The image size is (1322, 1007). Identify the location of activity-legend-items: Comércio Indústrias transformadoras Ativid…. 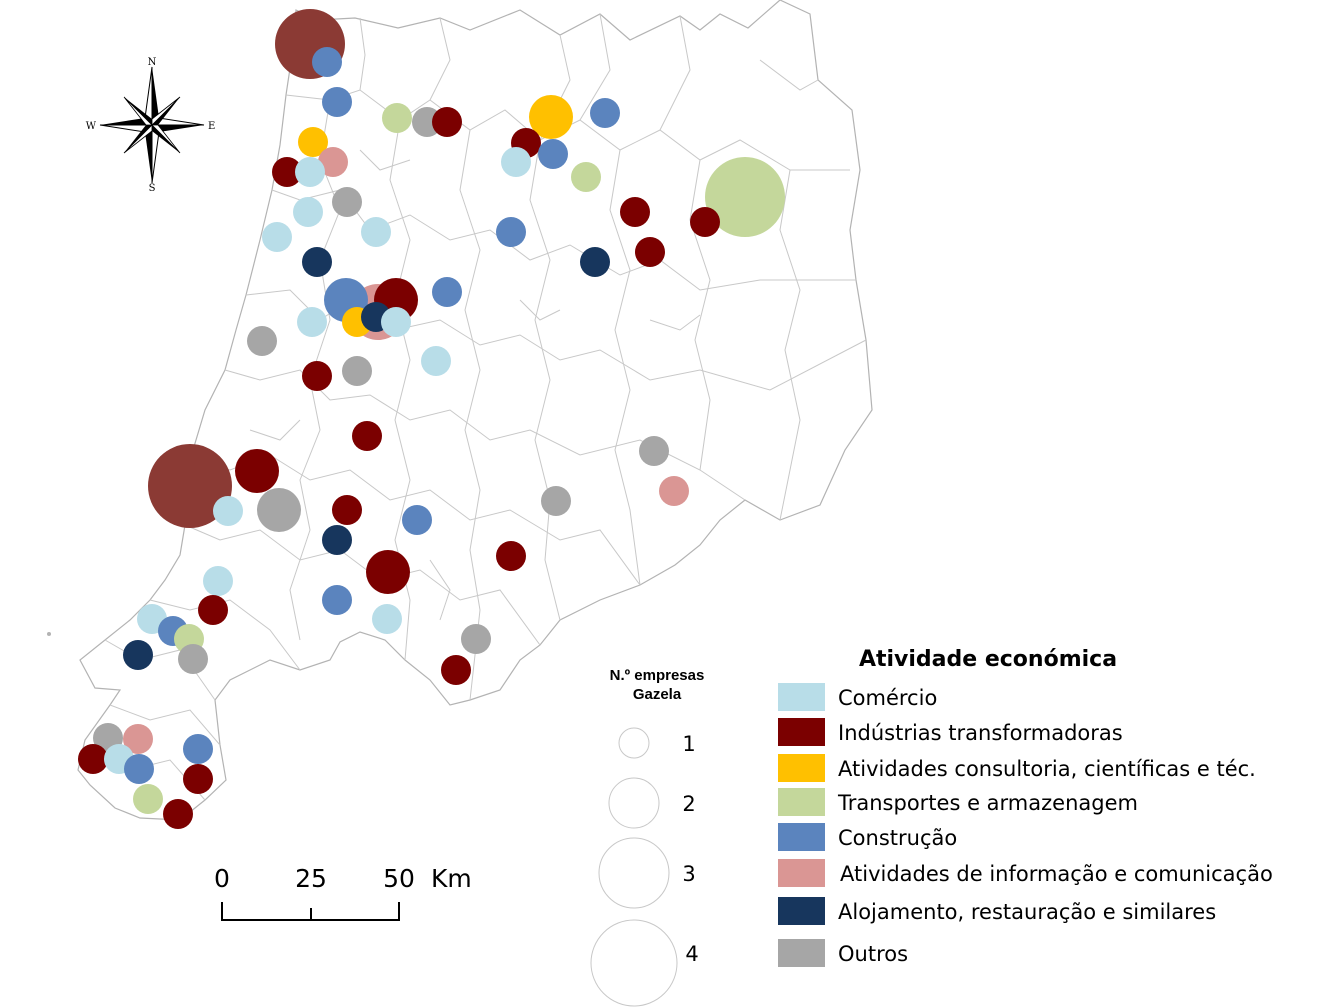
(1025, 825).